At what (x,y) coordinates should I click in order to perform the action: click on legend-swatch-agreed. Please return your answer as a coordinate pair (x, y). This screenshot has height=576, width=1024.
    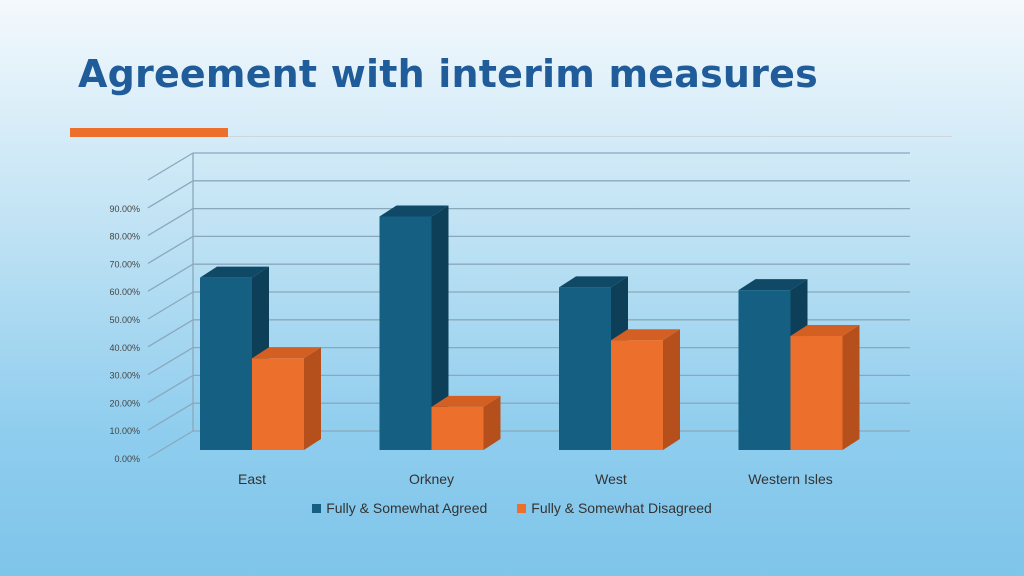
    Looking at the image, I should click on (317, 508).